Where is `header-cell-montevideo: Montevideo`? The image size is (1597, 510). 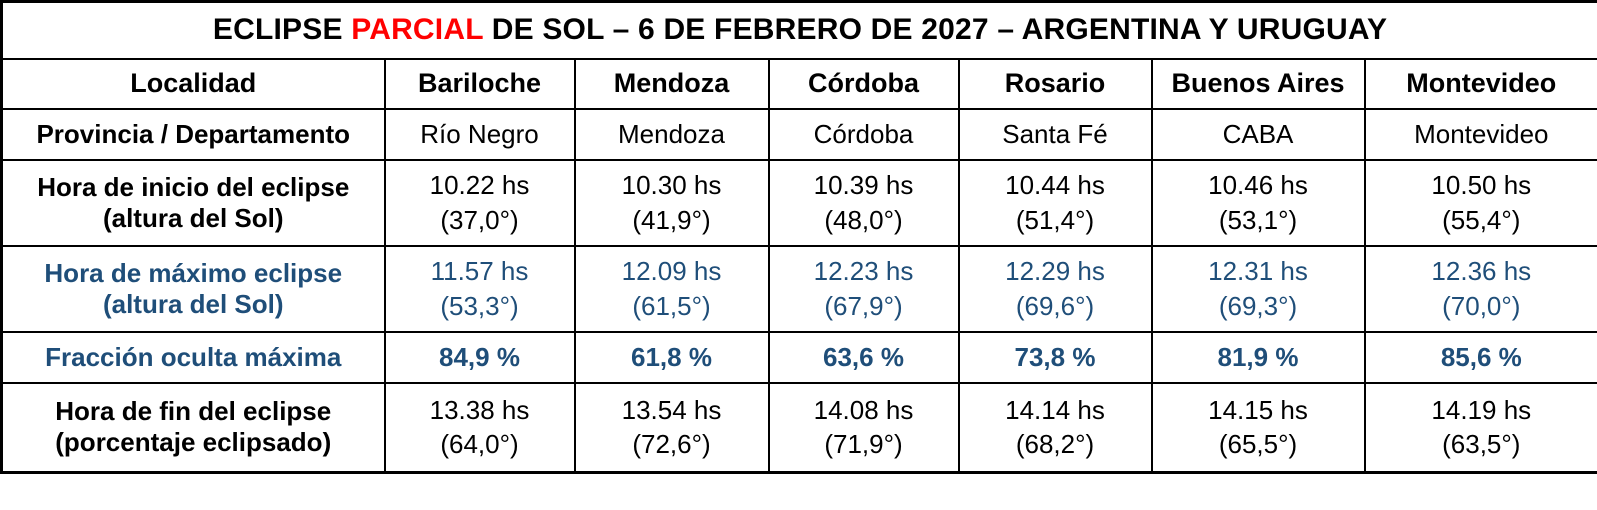
header-cell-montevideo: Montevideo is located at coordinates (1480, 83).